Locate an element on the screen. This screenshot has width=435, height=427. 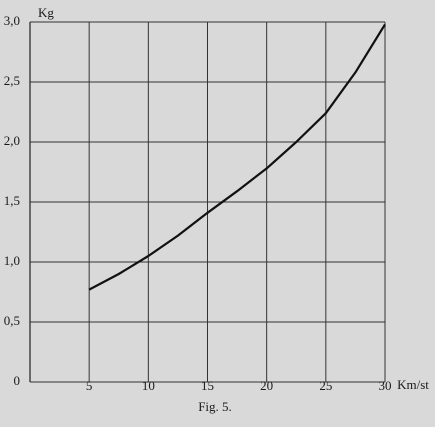
y-tick-label: 3,0 is located at coordinates (12, 20).